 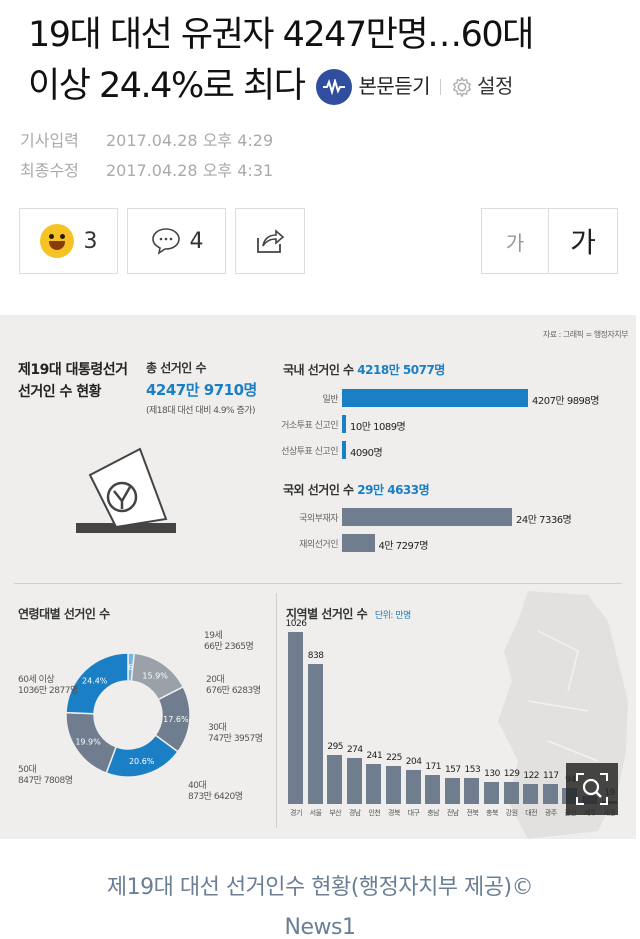 What do you see at coordinates (511, 813) in the screenshot?
I see `region-category-label: 강원` at bounding box center [511, 813].